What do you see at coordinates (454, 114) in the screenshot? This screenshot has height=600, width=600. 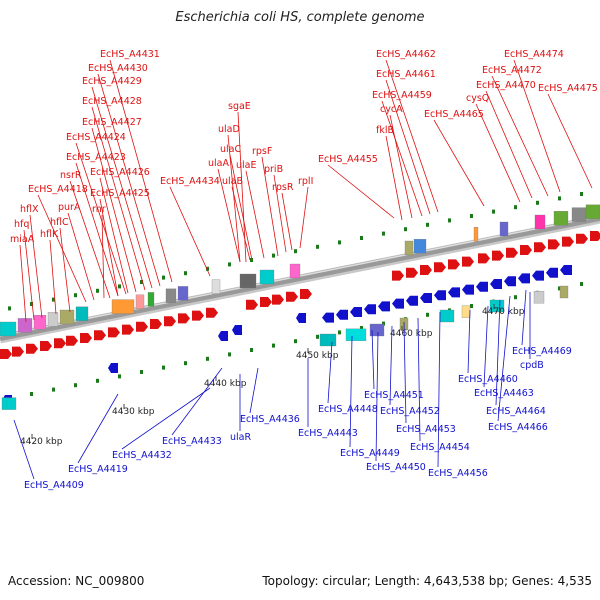 I see `forward-gene-label: EcHS_A4465` at bounding box center [454, 114].